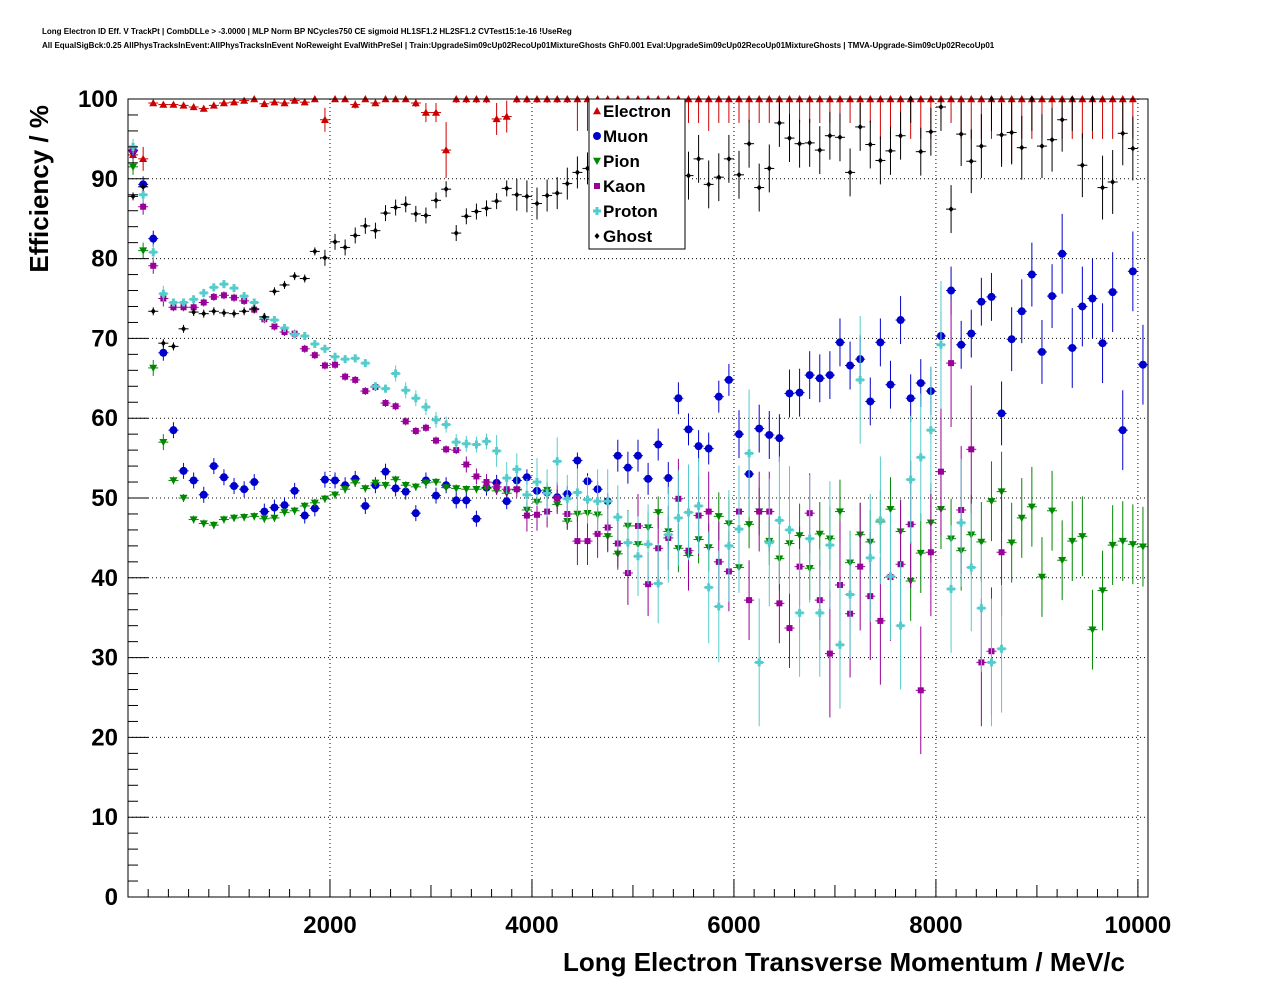 The width and height of the screenshot is (1276, 996). What do you see at coordinates (104, 498) in the screenshot?
I see `y-tick-label: 50` at bounding box center [104, 498].